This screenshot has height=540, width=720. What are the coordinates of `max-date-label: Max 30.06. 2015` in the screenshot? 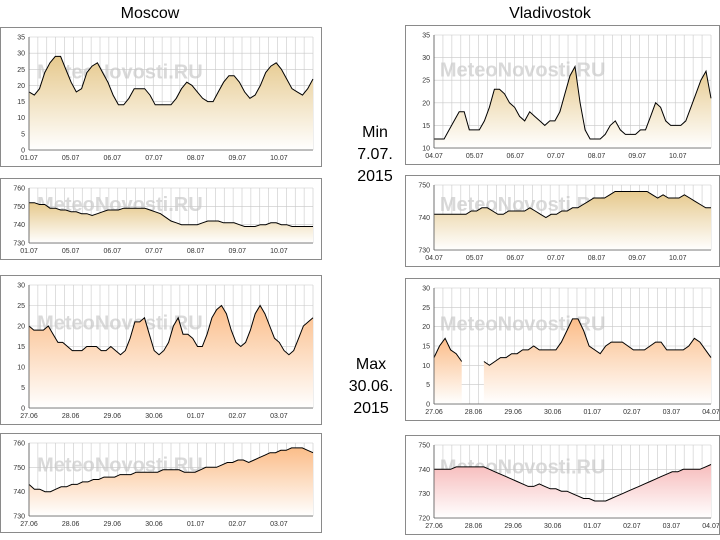 It's located at (371, 387).